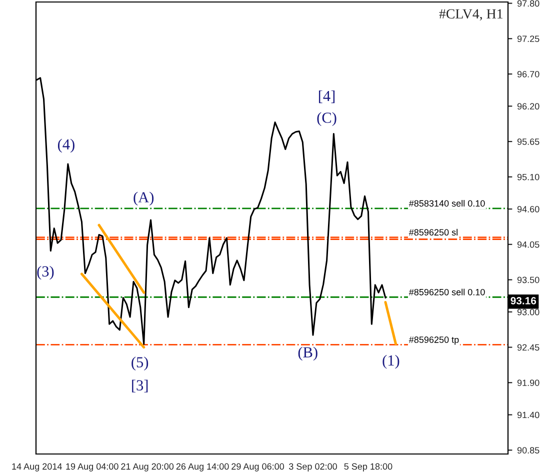  I want to click on annotation: (B), so click(308, 353).